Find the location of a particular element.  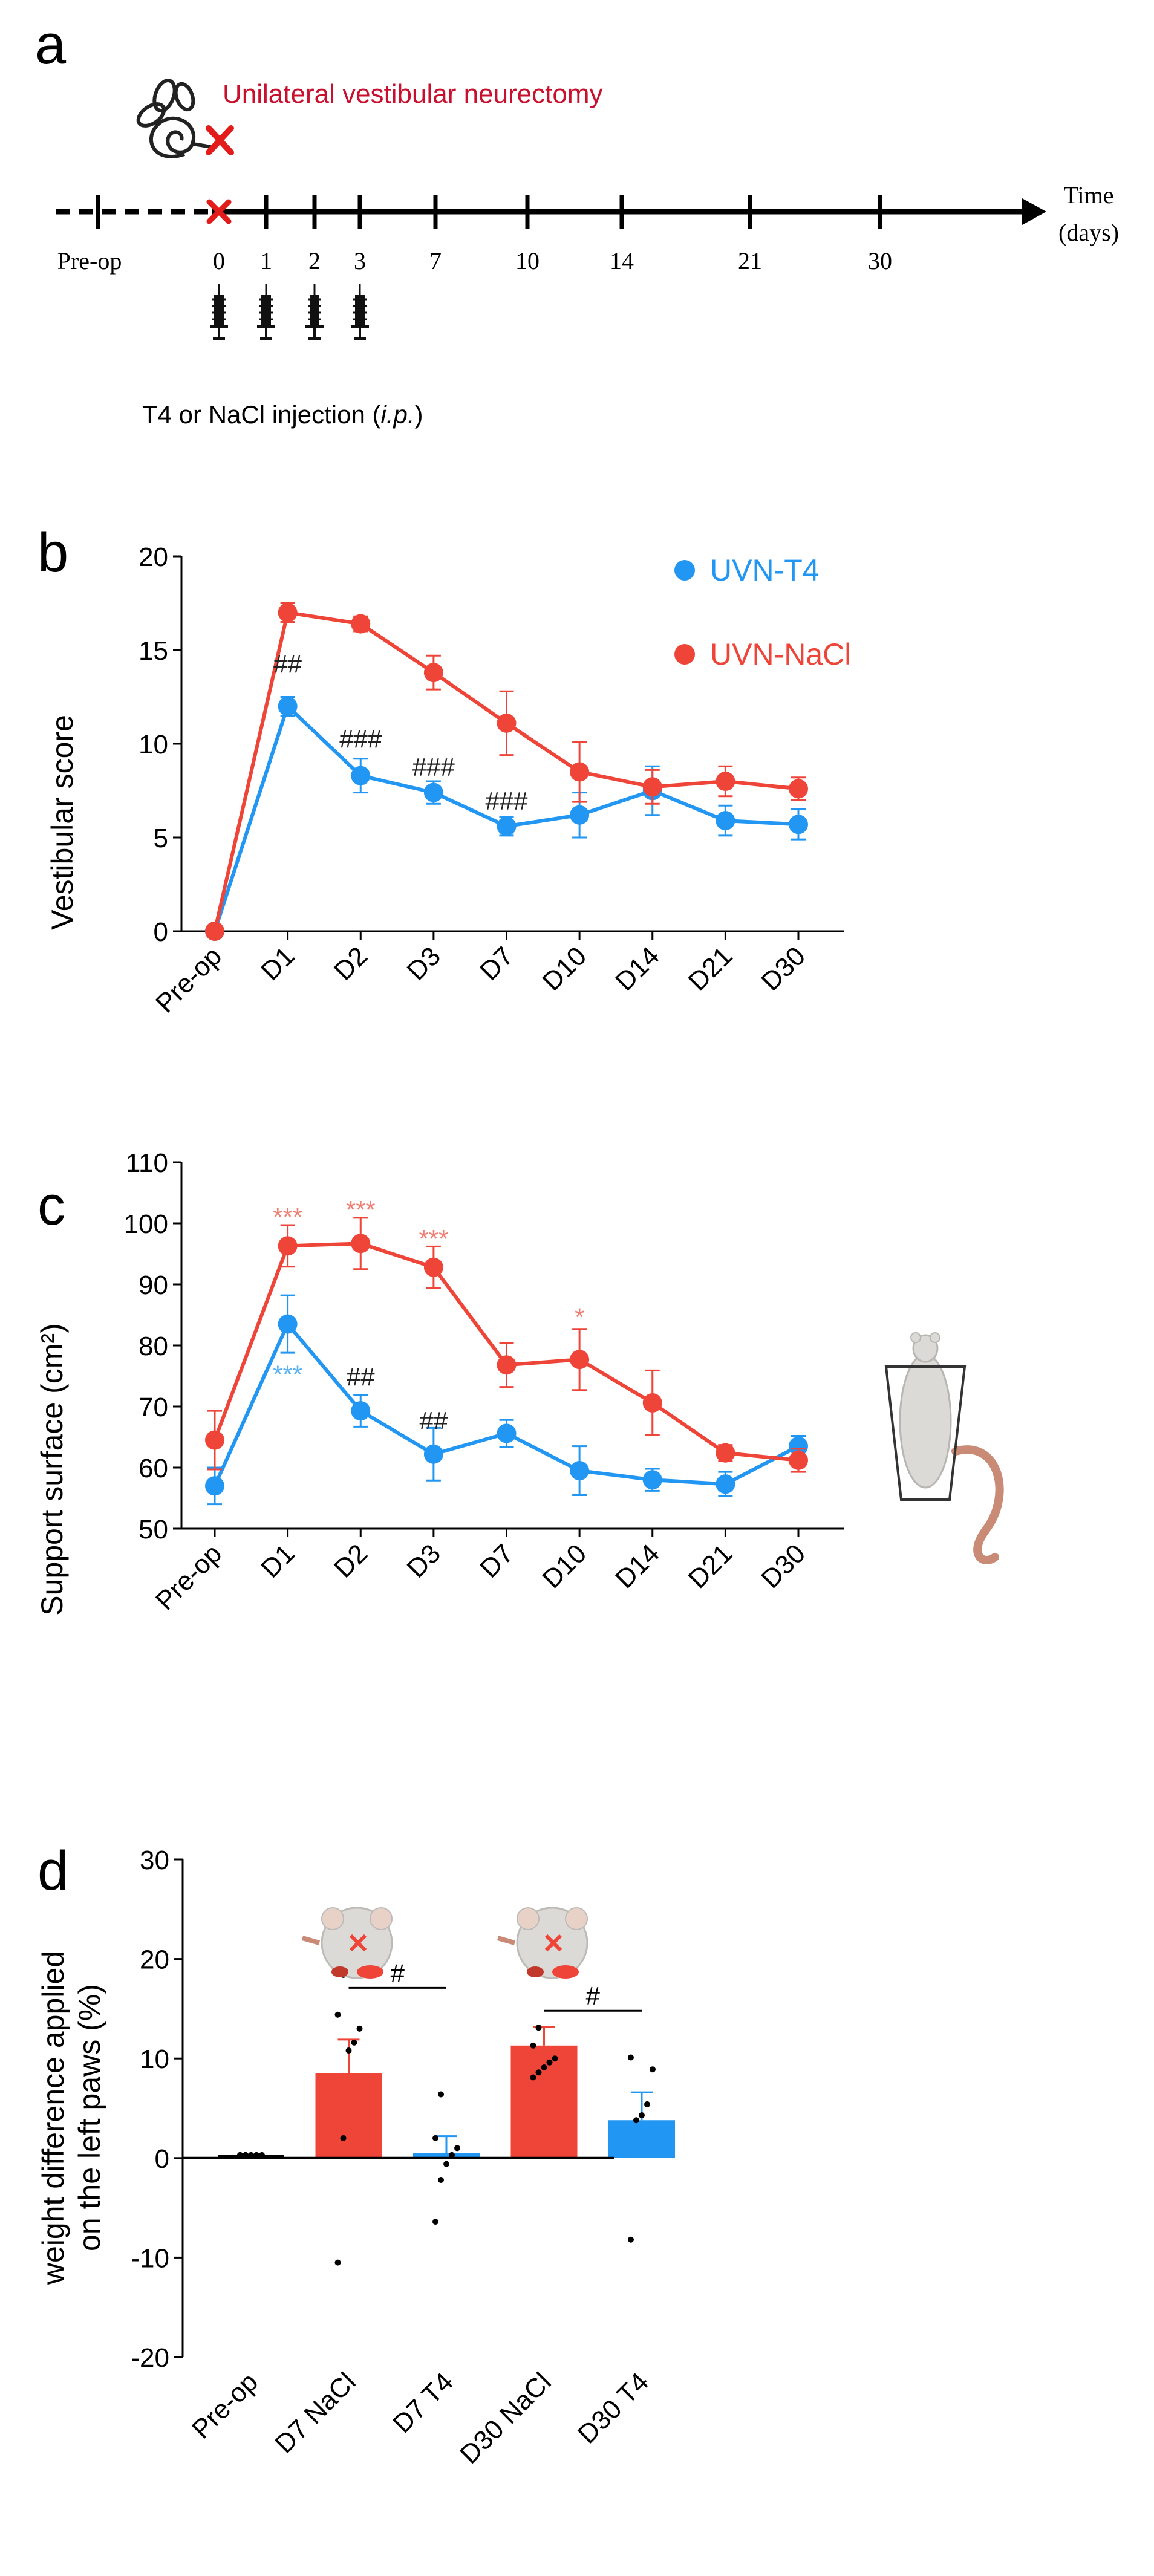

x-tick-label: D7 NaCl is located at coordinates (315, 2413).